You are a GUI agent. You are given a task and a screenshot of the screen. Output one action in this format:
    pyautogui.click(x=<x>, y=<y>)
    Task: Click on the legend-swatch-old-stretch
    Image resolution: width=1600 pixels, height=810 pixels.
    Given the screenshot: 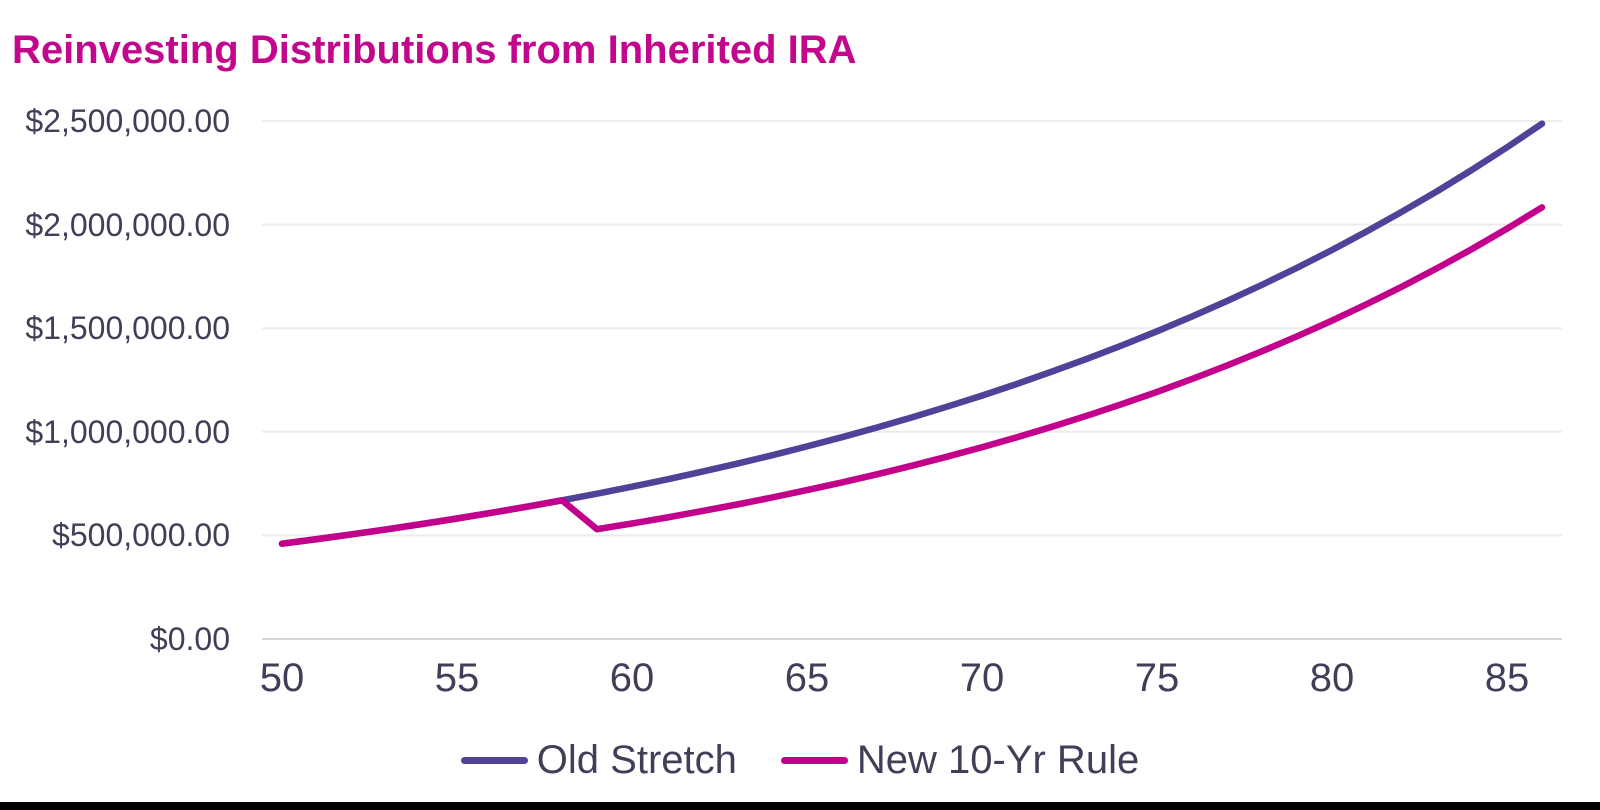 What is the action you would take?
    pyautogui.click(x=494, y=760)
    